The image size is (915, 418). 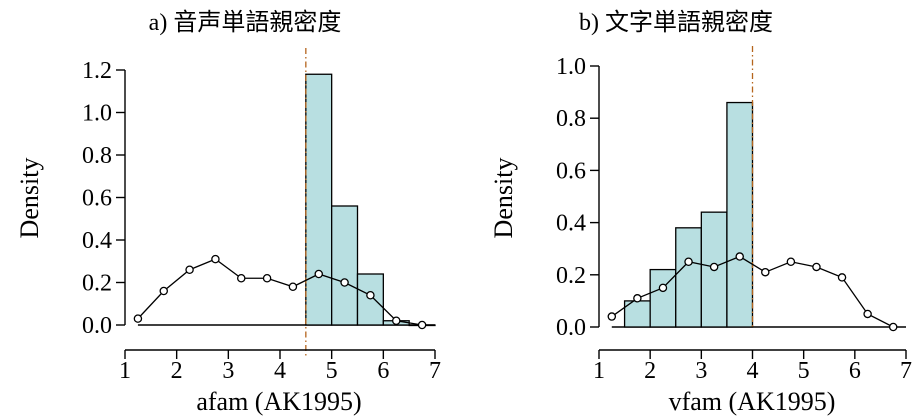 I want to click on panel-b-x-tick-label: 5, so click(x=804, y=371).